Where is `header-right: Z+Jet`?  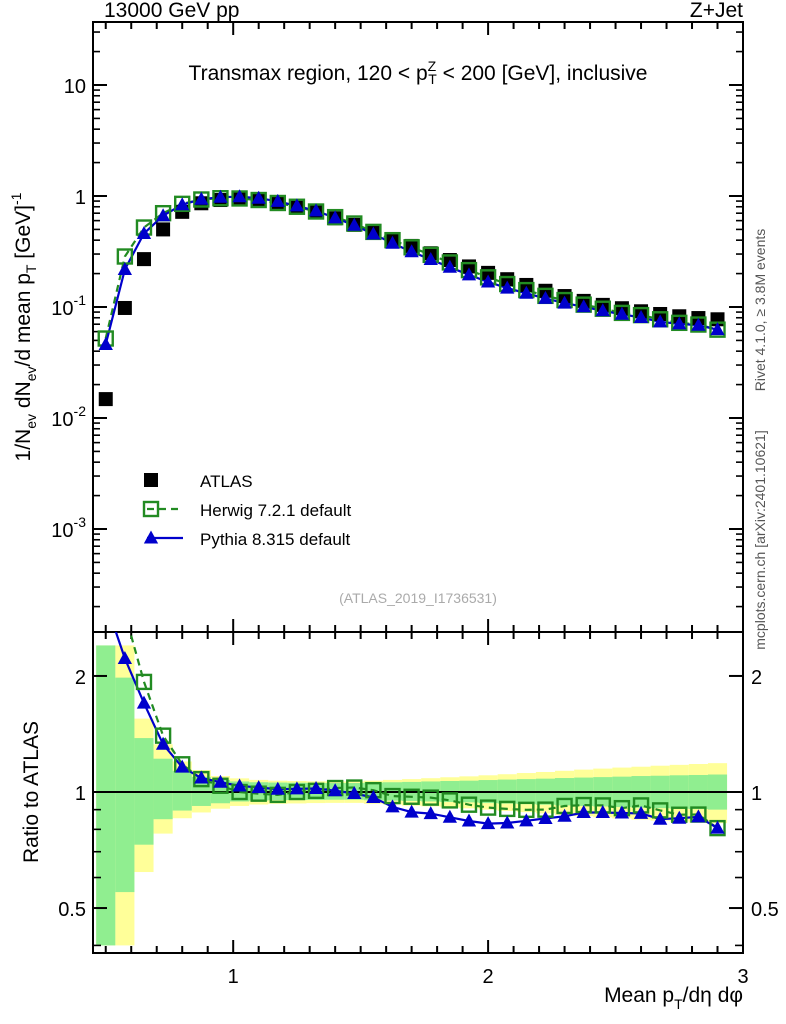 header-right: Z+Jet is located at coordinates (716, 11).